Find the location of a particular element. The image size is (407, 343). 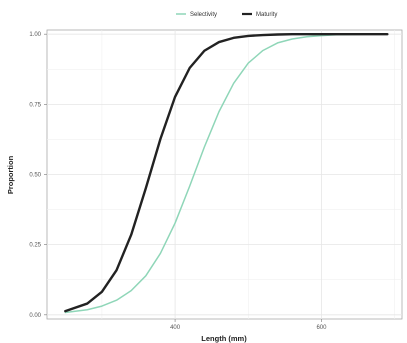

y-tick-label-0: 0.00 is located at coordinates (35, 316).